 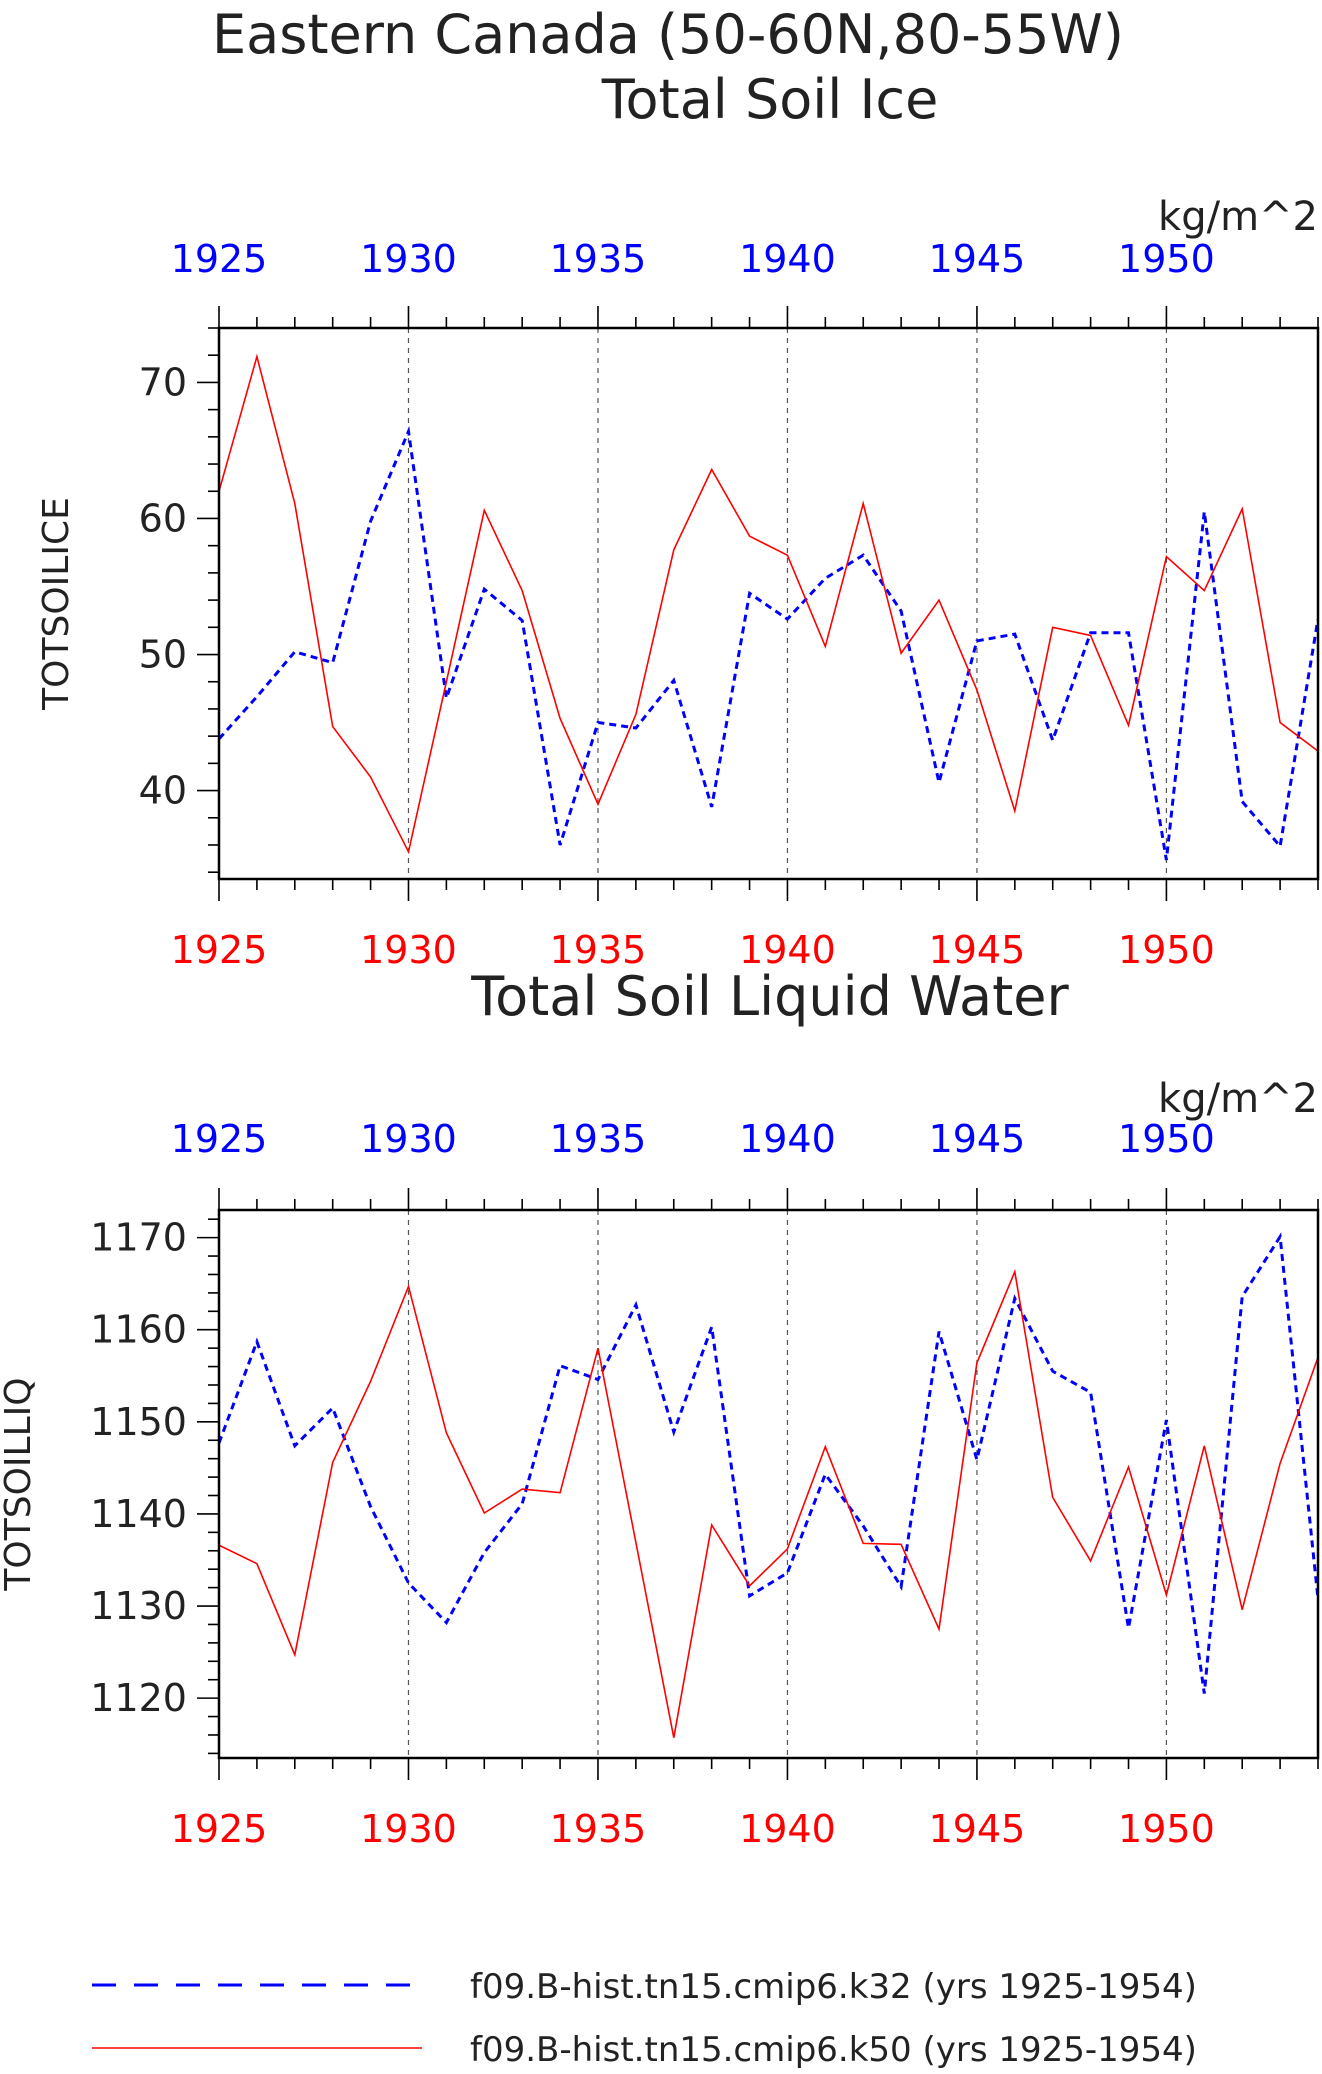 What do you see at coordinates (163, 791) in the screenshot?
I see `y-tick-label: 40` at bounding box center [163, 791].